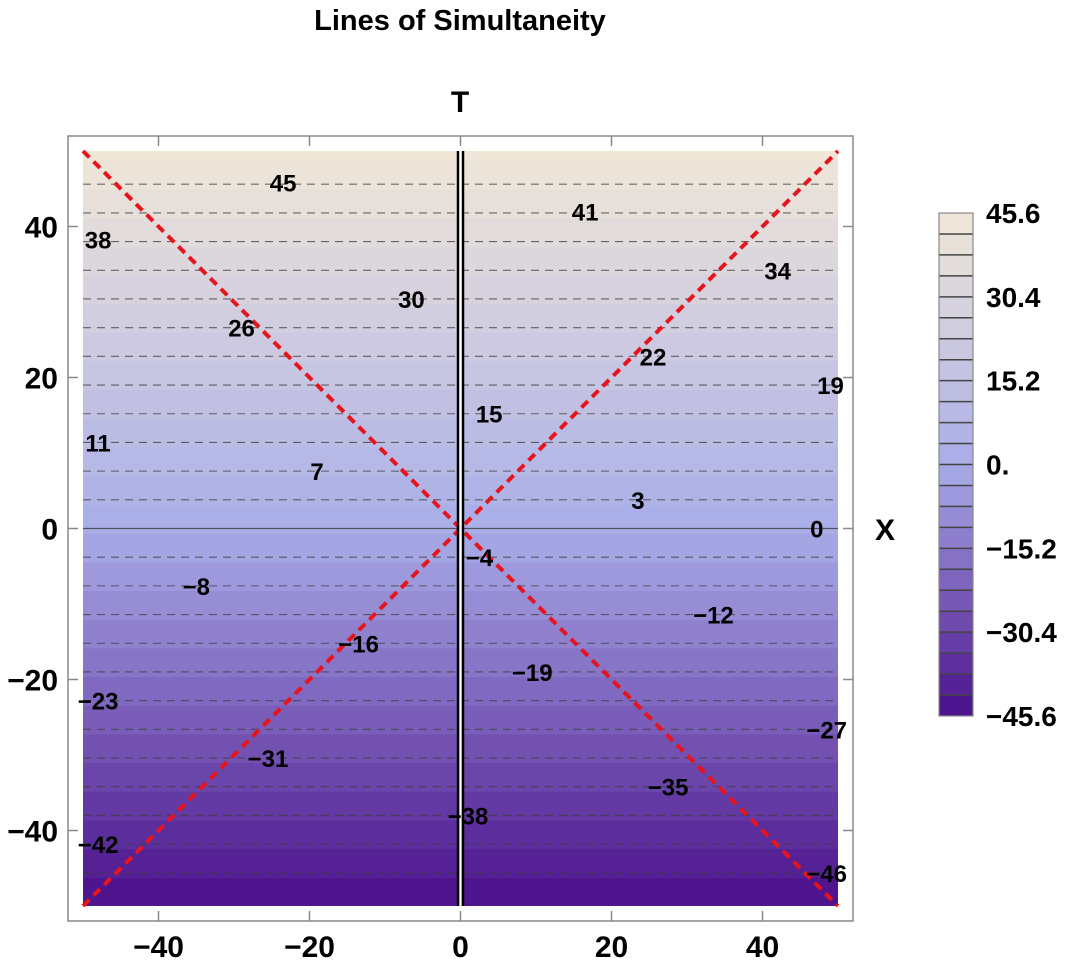 This screenshot has height=970, width=1088. What do you see at coordinates (309, 947) in the screenshot?
I see `x-tick-label: −20` at bounding box center [309, 947].